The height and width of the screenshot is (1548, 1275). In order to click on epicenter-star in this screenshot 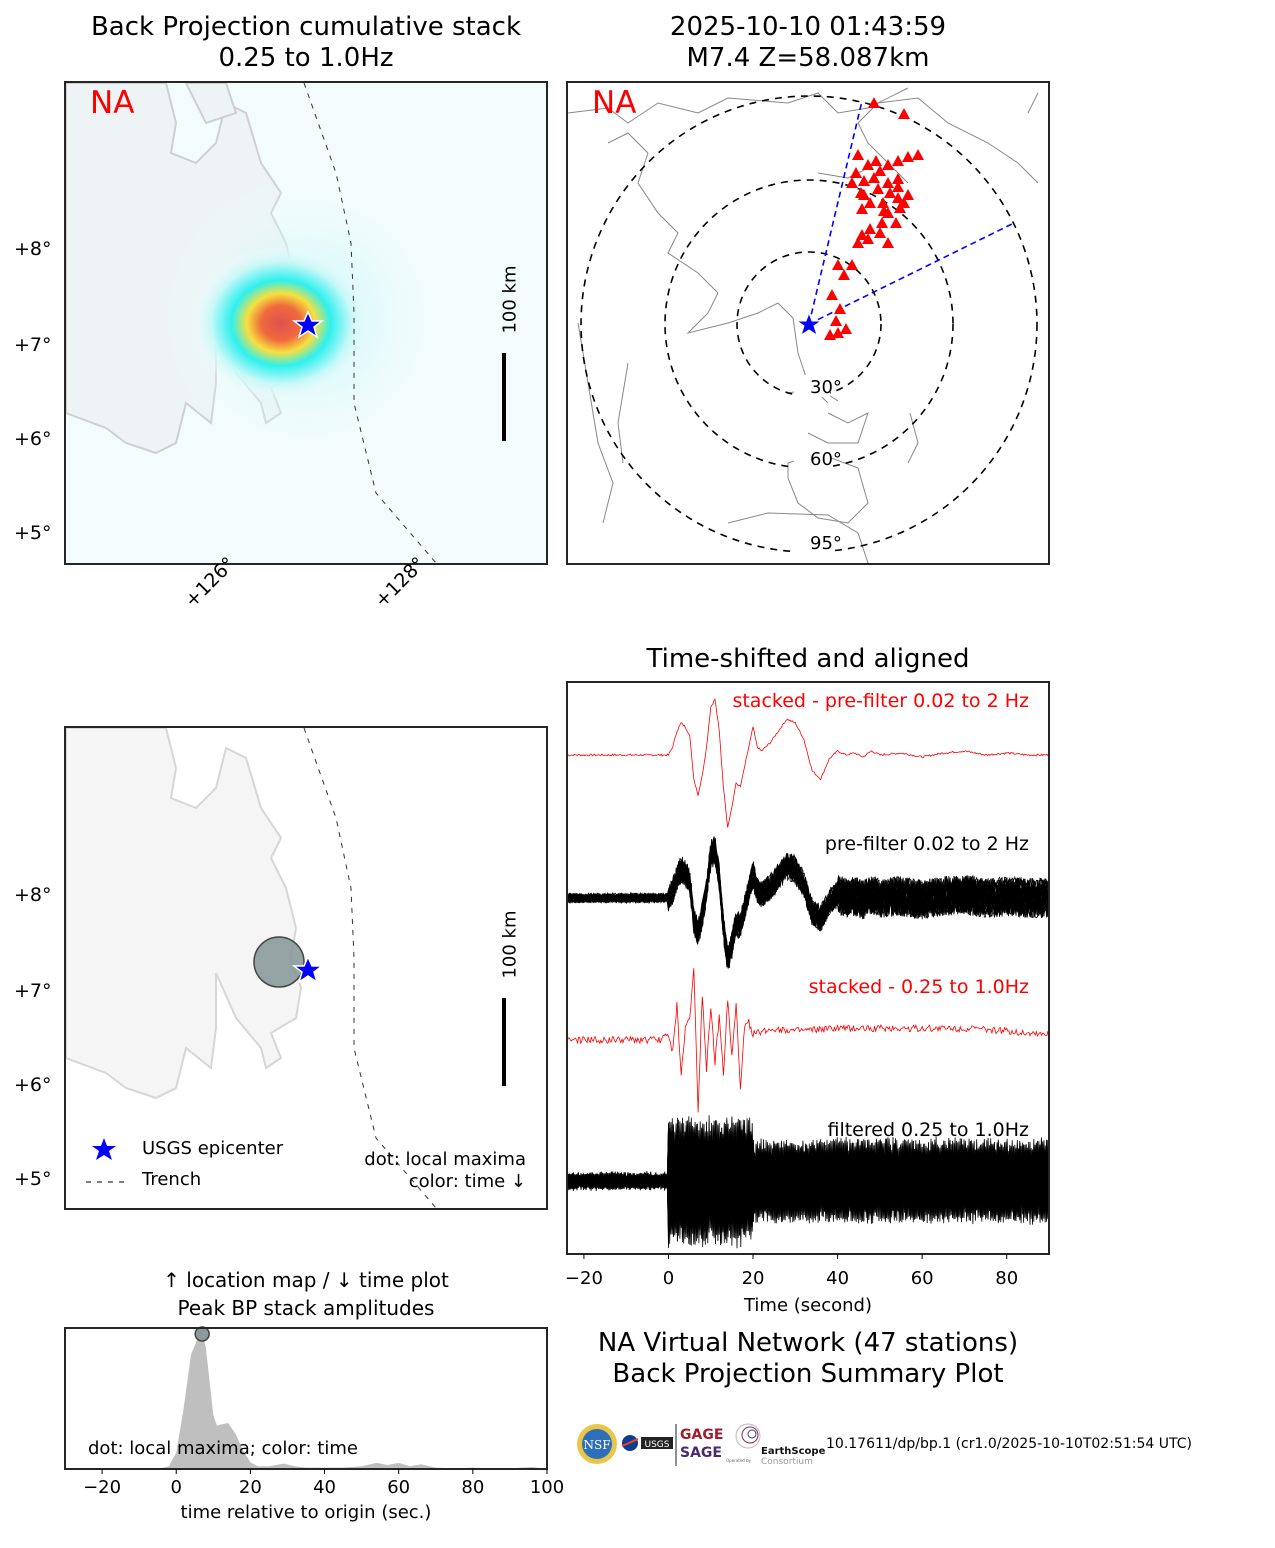, I will do `click(809, 324)`.